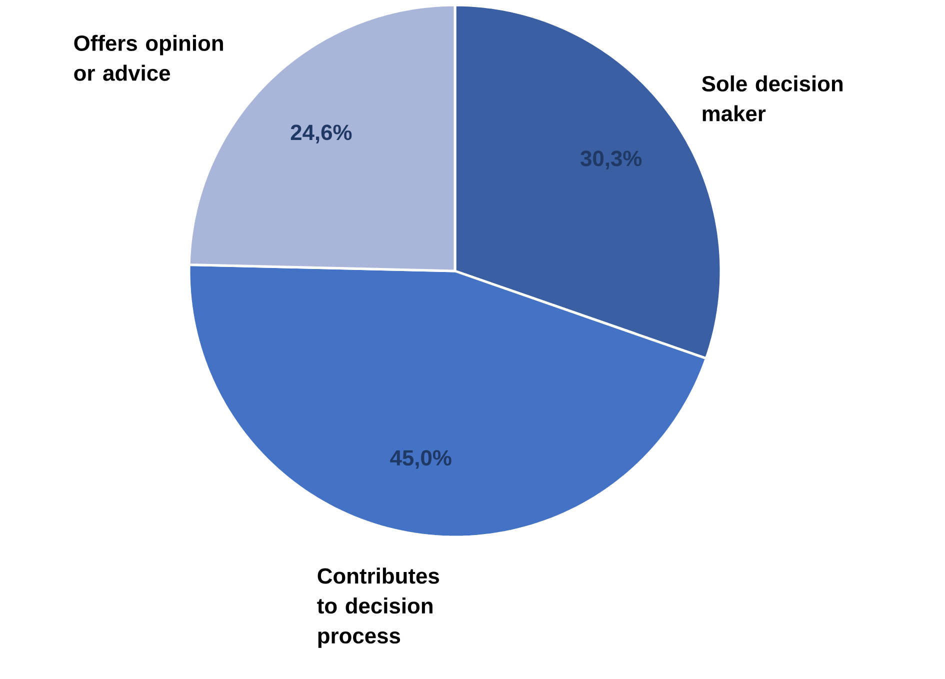  What do you see at coordinates (772, 98) in the screenshot?
I see `slice-label: Sole decision maker` at bounding box center [772, 98].